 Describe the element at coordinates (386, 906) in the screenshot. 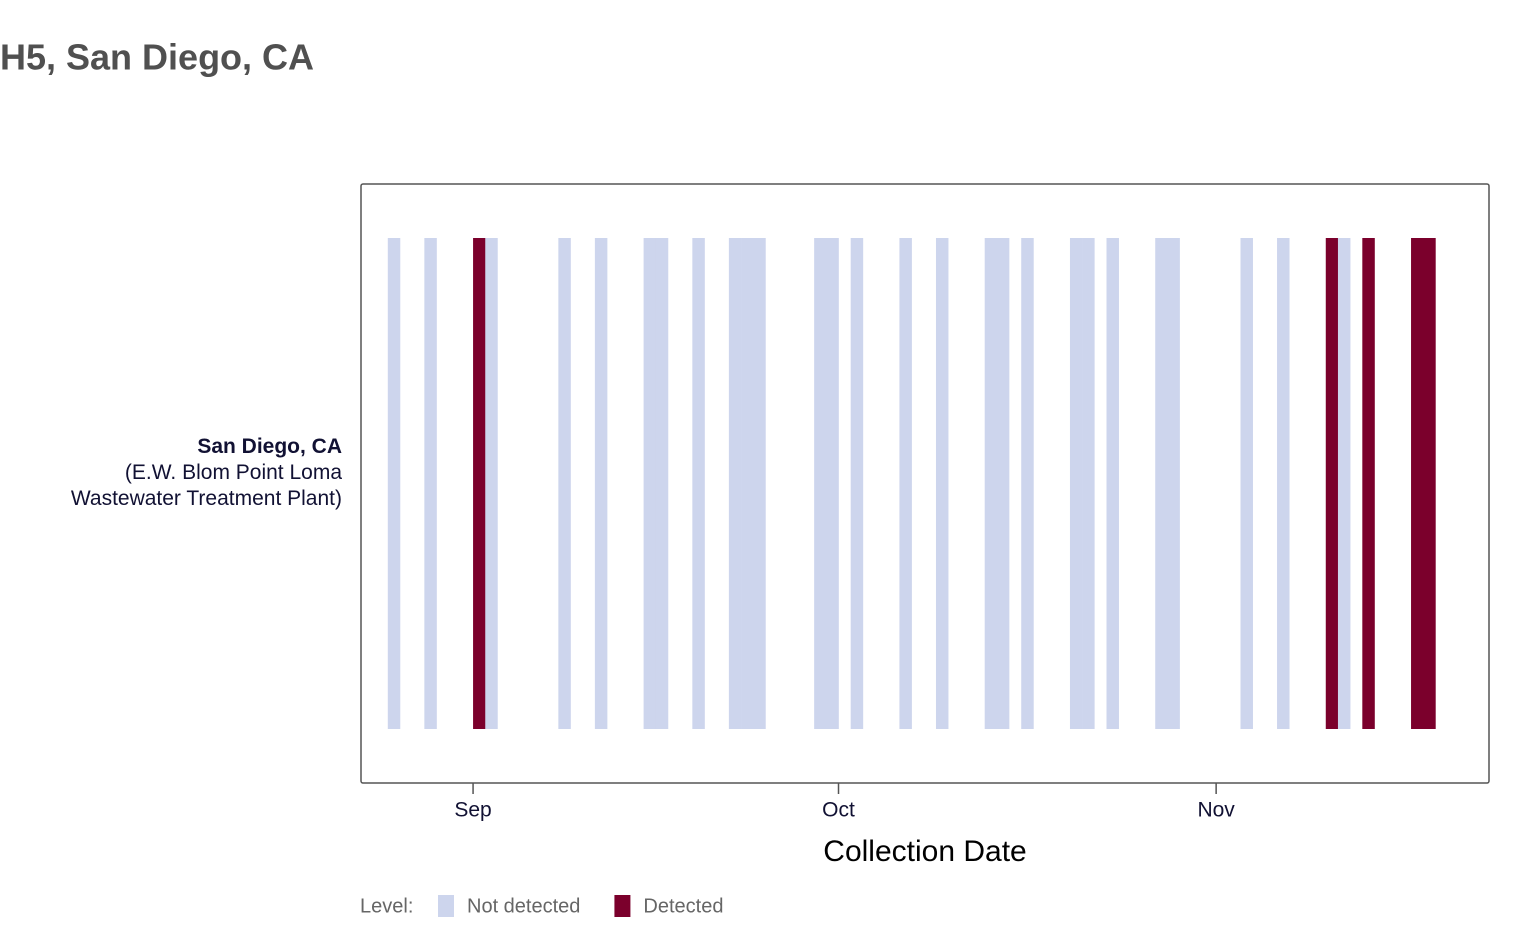

I see `legend-title: Level:` at that location.